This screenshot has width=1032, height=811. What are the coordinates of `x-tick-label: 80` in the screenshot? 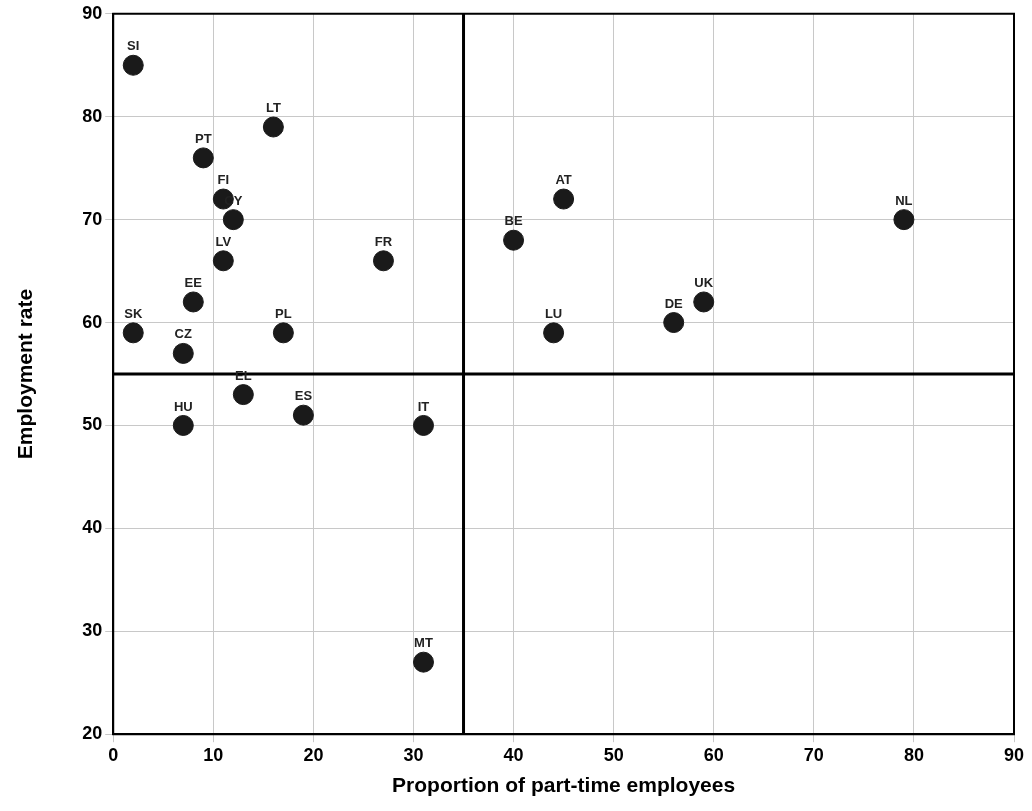 It's located at (913, 754).